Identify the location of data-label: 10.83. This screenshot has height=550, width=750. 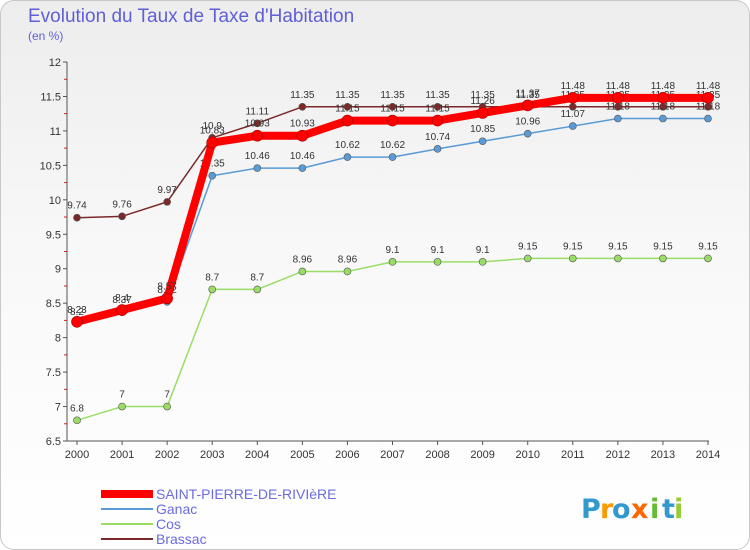
(212, 131).